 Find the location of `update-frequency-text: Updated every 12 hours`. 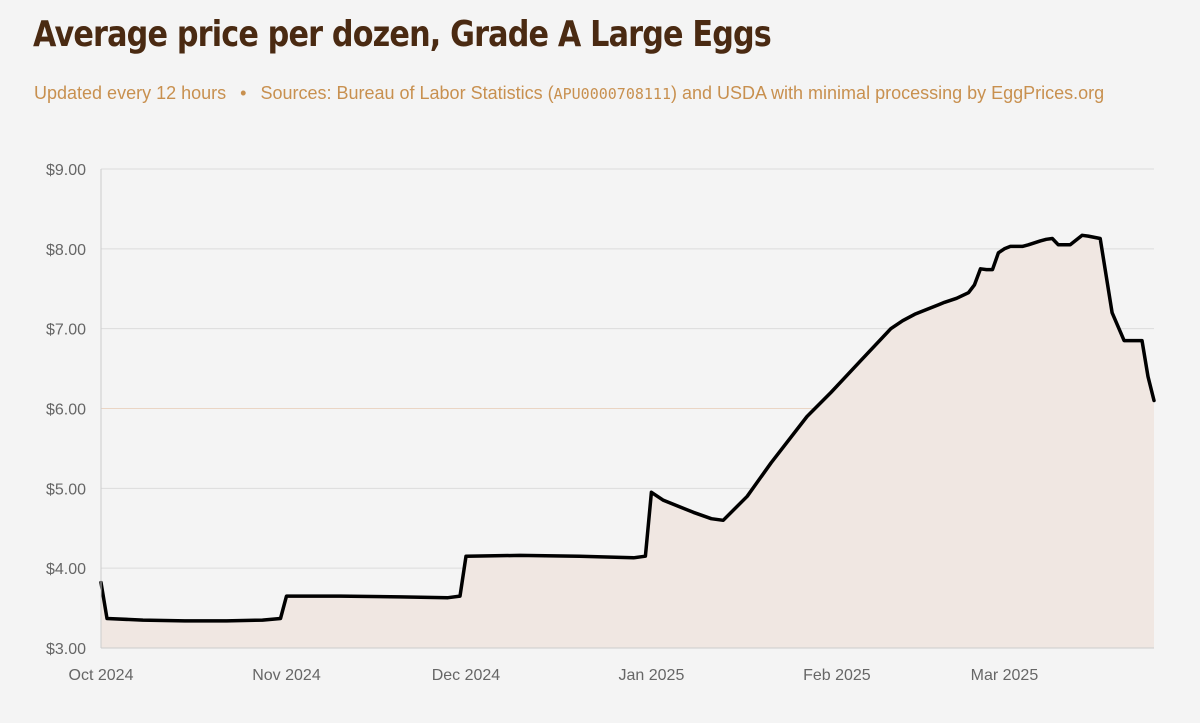

update-frequency-text: Updated every 12 hours is located at coordinates (130, 93).